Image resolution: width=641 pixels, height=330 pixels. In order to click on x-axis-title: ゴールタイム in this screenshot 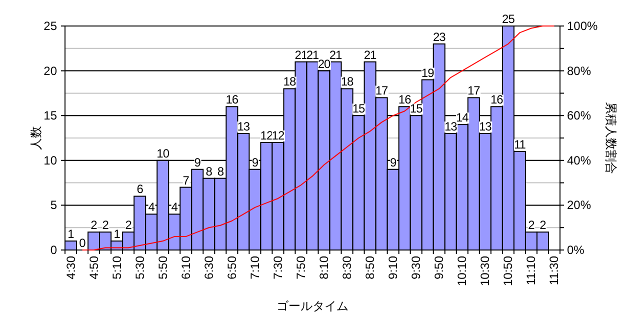, I will do `click(312, 306)`.